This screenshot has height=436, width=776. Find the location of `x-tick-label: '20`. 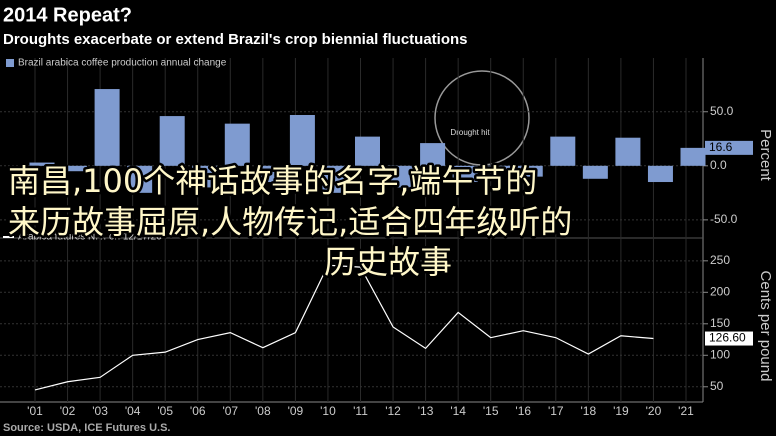

x-tick-label: '20 is located at coordinates (654, 411).